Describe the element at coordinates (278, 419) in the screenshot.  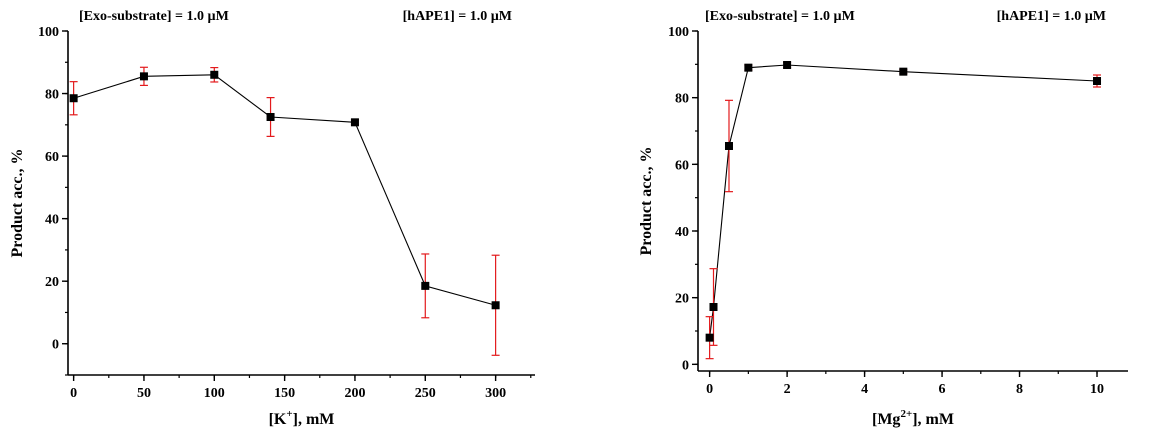
I see `x-axis-label-main: [K` at that location.